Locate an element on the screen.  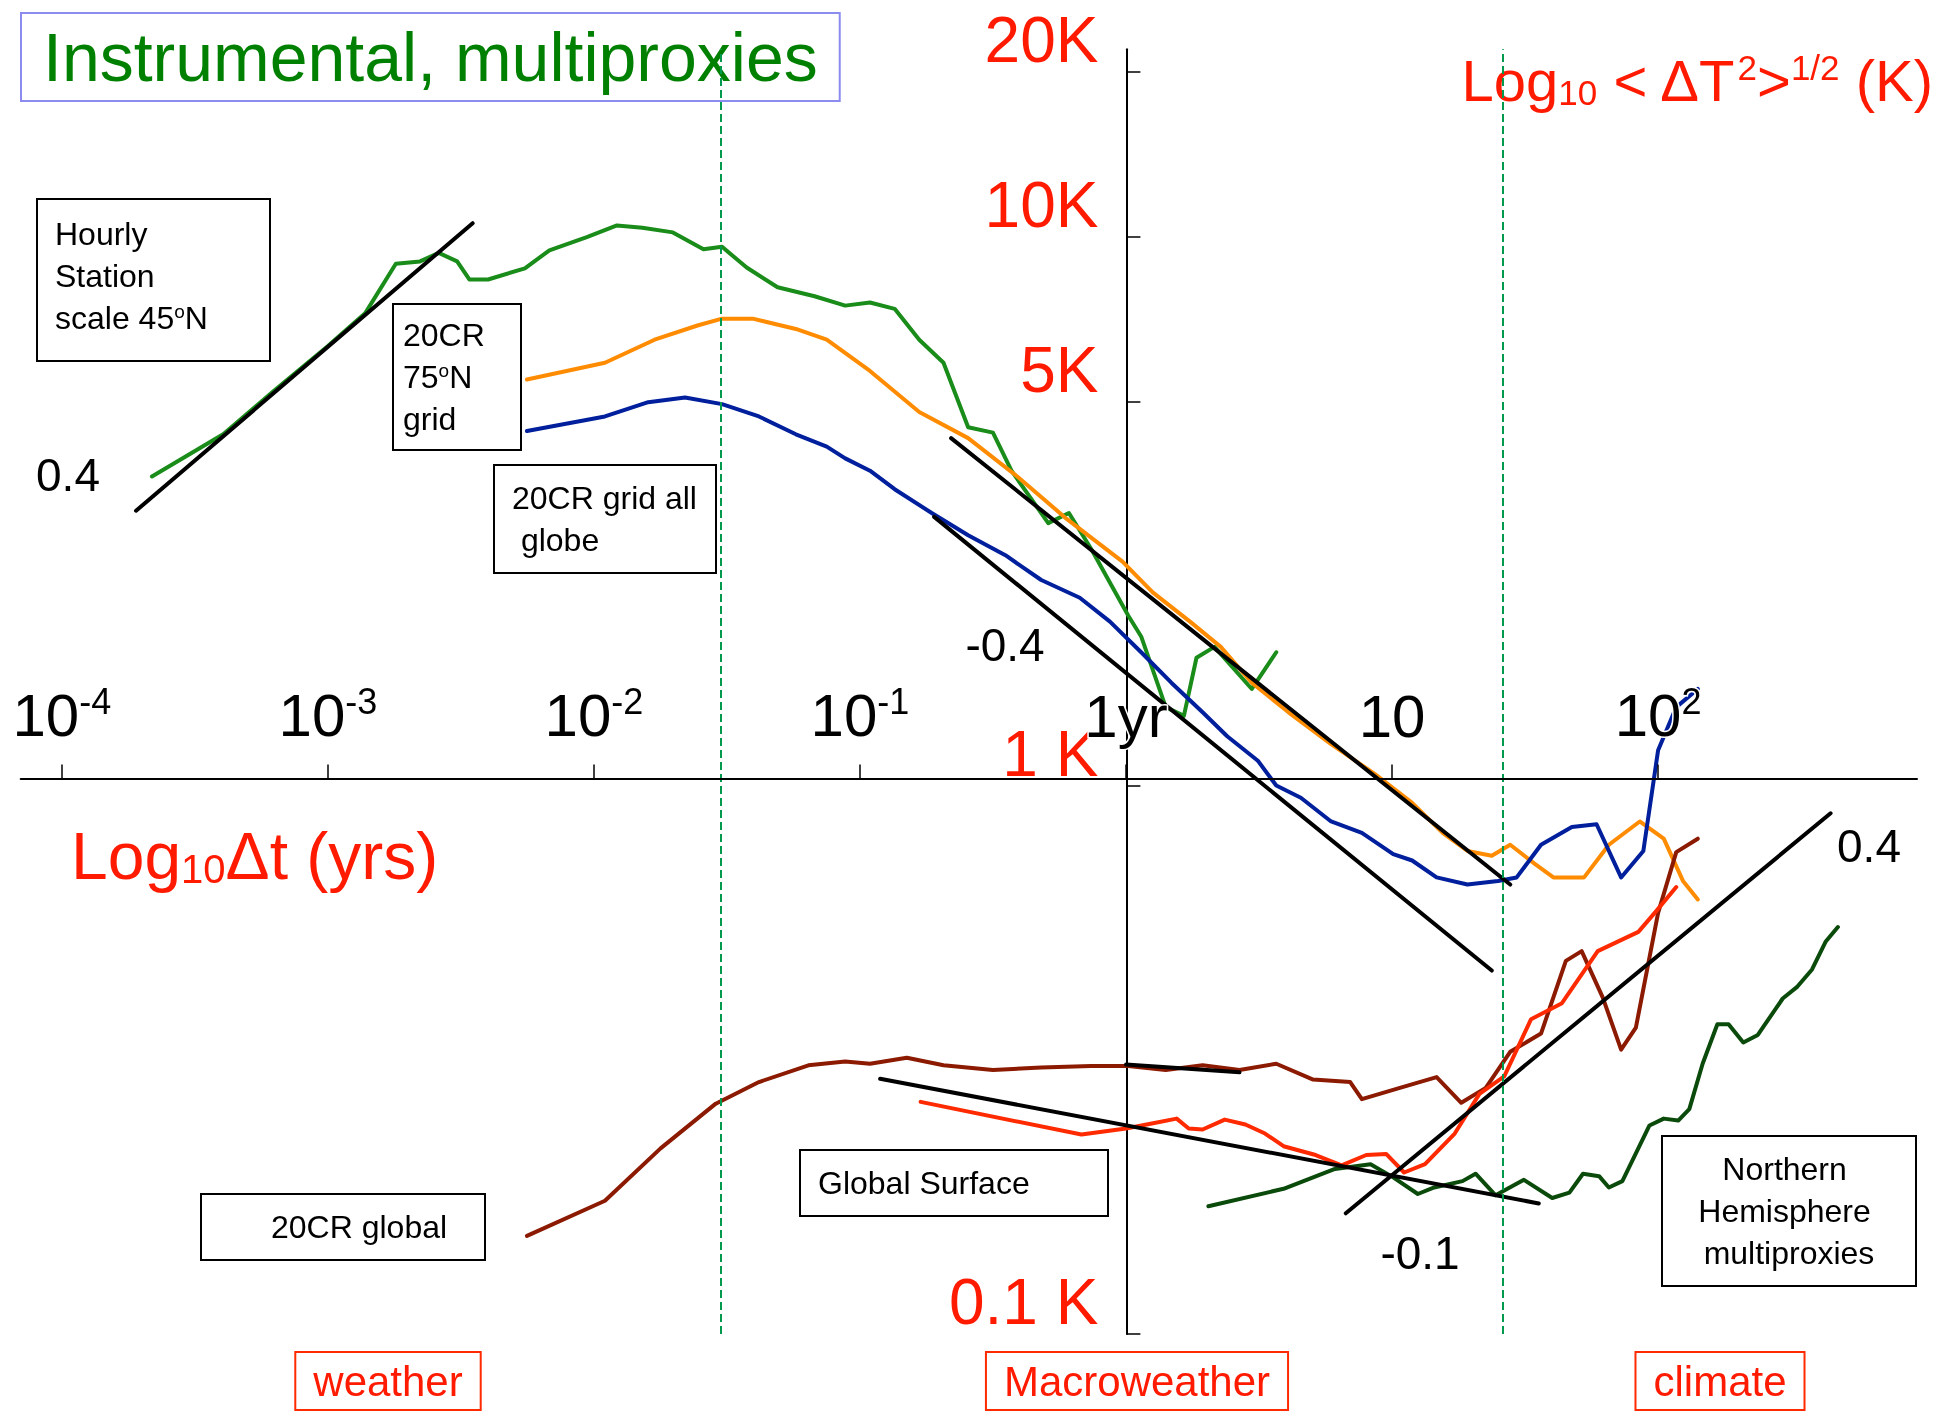
text: 20CR global is located at coordinates (359, 1227).